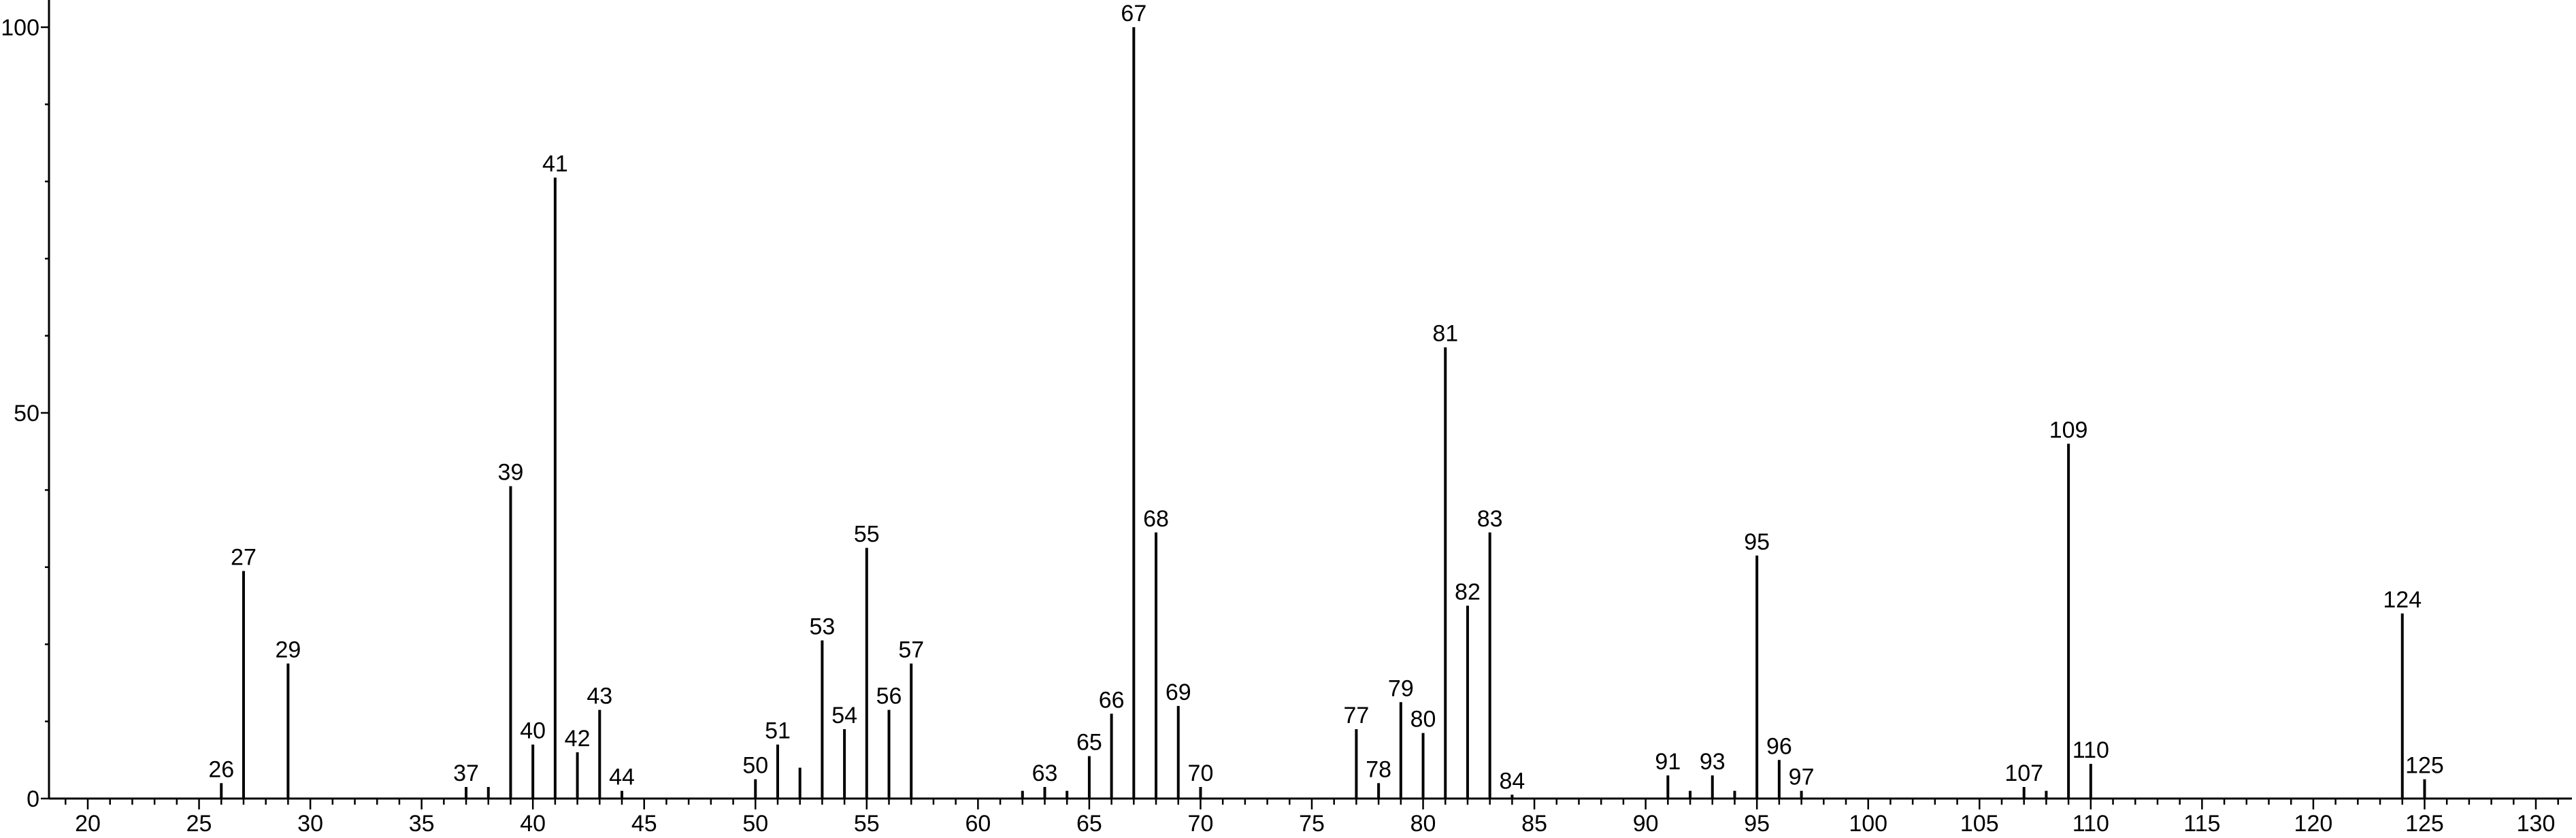 This screenshot has height=838, width=2576. I want to click on x-tick-label: 20, so click(88, 824).